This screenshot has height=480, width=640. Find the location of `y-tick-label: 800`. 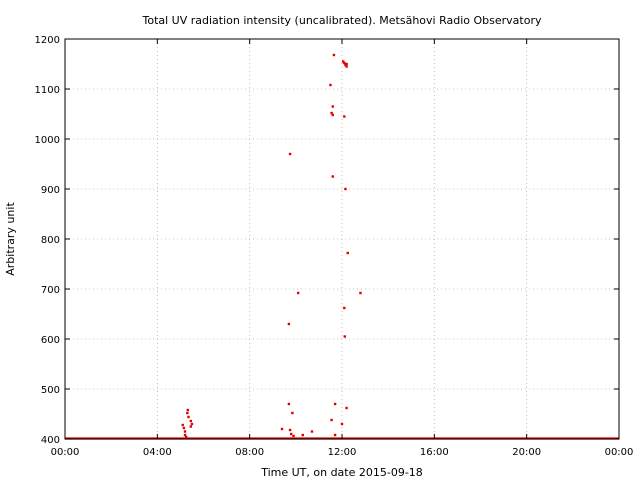

y-tick-label: 800 is located at coordinates (50, 240).